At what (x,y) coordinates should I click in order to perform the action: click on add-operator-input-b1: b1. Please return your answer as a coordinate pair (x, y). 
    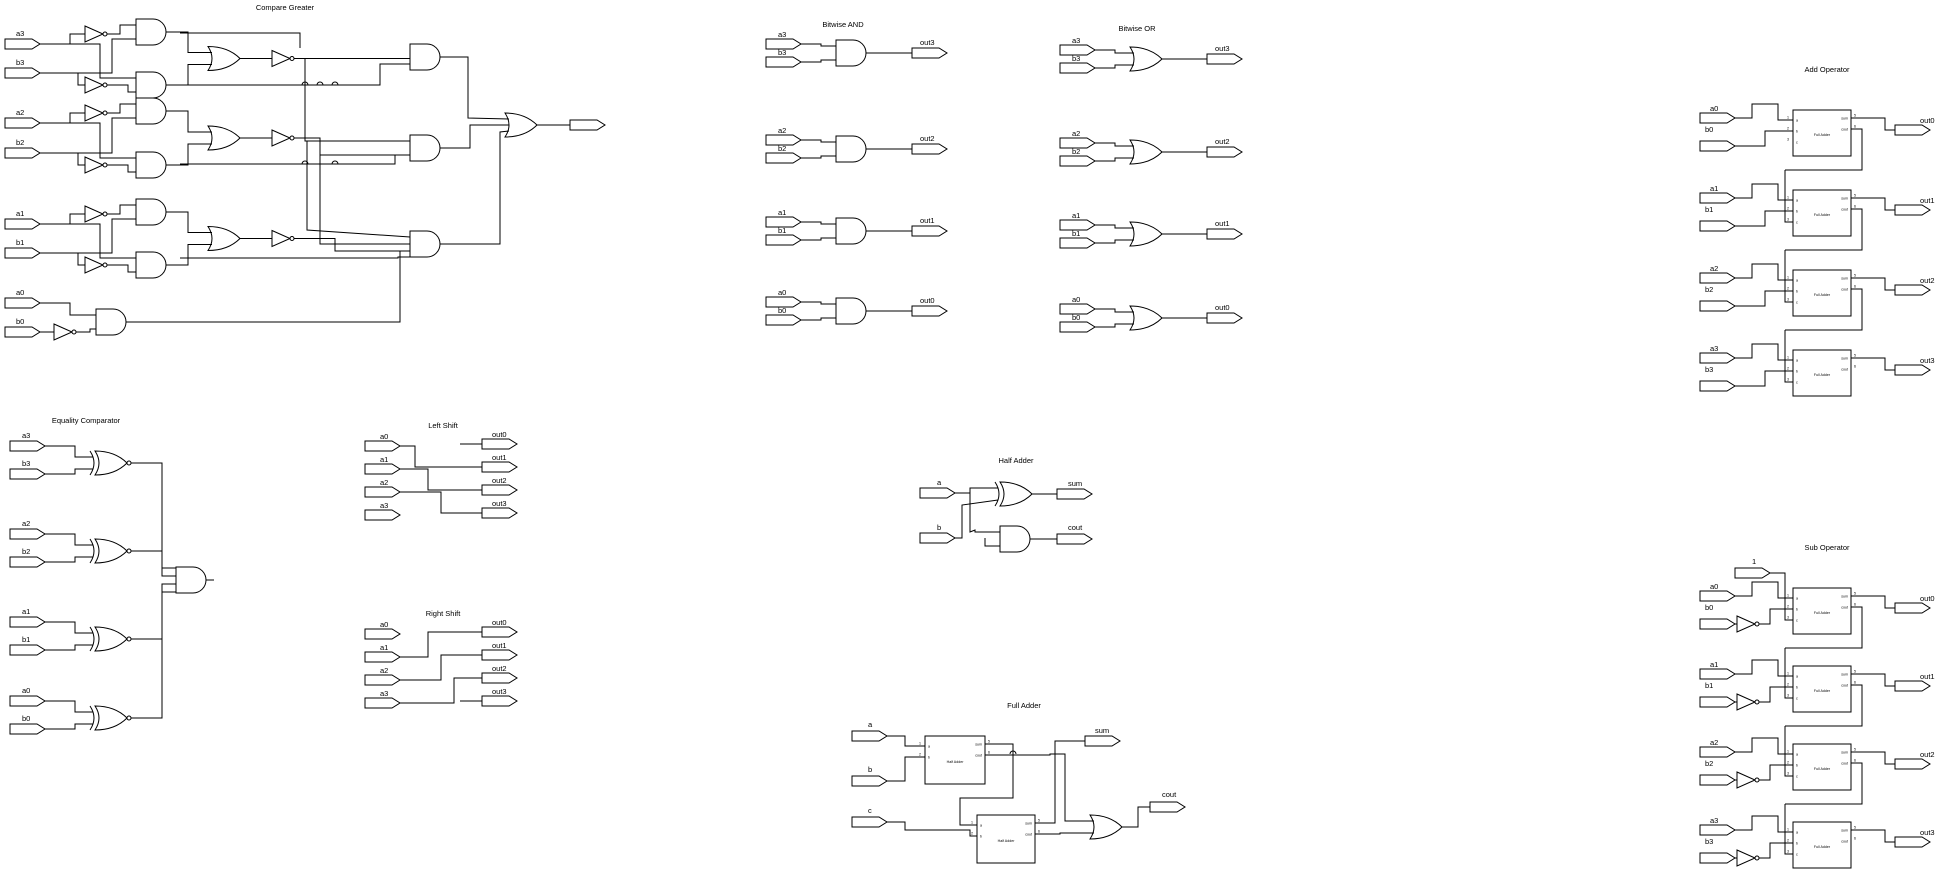
    Looking at the image, I should click on (1709, 209).